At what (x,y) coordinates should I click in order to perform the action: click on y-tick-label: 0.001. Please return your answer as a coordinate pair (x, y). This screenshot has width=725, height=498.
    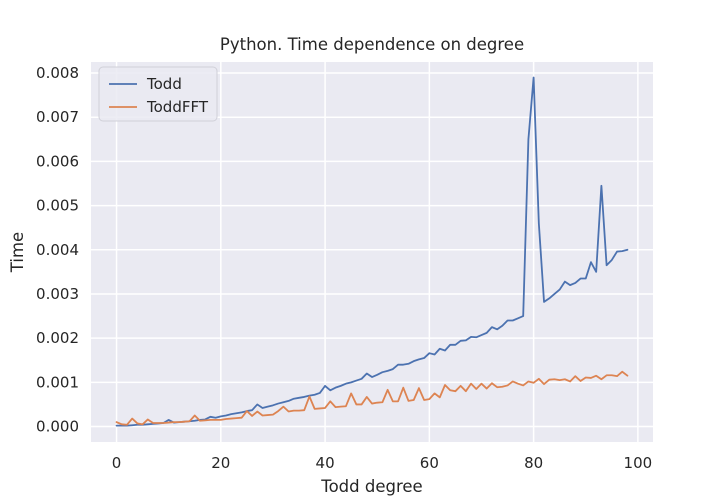
    Looking at the image, I should click on (57, 382).